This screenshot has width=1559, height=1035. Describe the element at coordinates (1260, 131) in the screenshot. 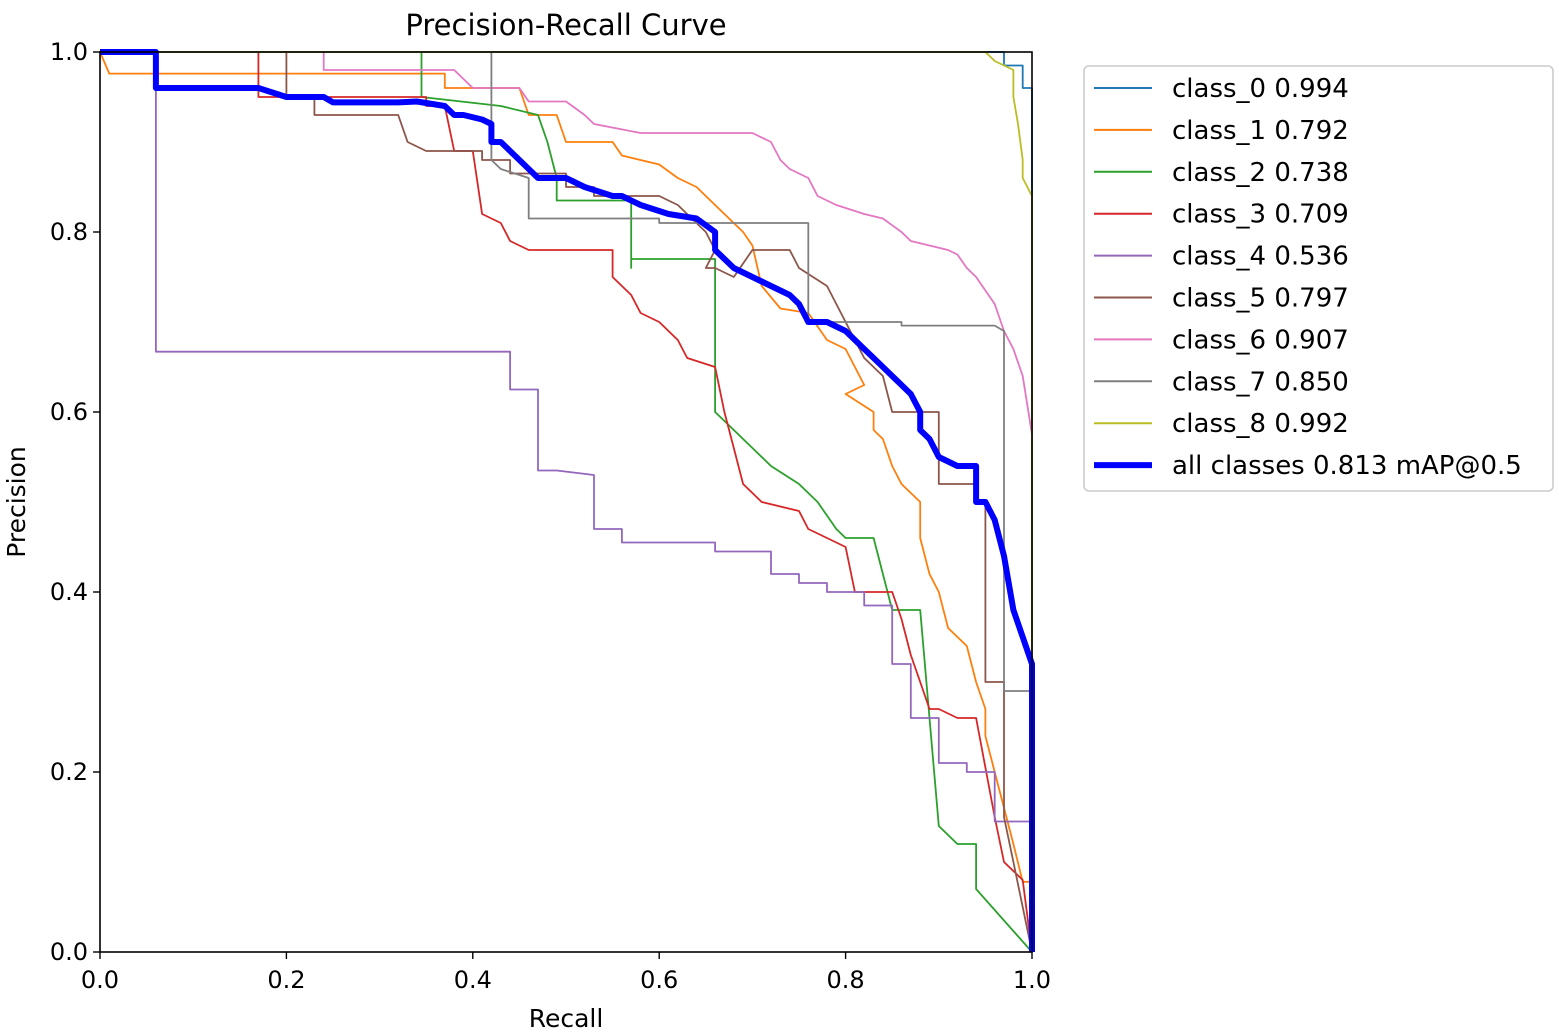

I see `legend-label: class_1 0.792` at that location.